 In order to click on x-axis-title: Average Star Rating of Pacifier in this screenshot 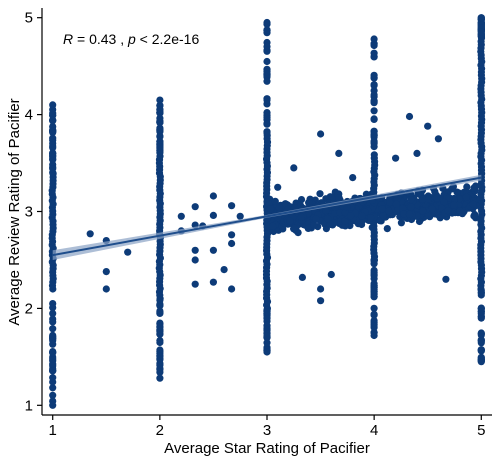, I will do `click(267, 448)`.